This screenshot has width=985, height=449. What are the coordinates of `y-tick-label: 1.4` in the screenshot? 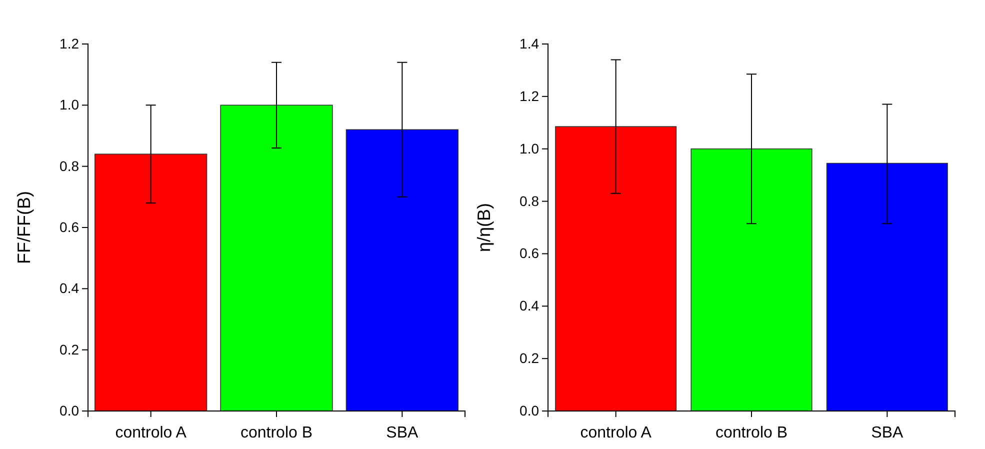 It's located at (530, 43).